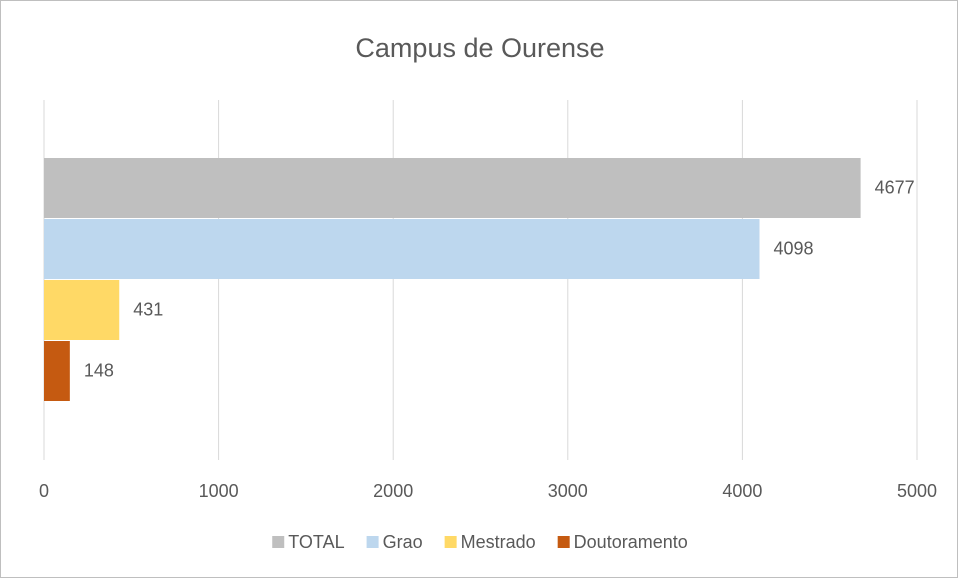 The height and width of the screenshot is (579, 959). Describe the element at coordinates (895, 187) in the screenshot. I see `data-label: 4677` at that location.